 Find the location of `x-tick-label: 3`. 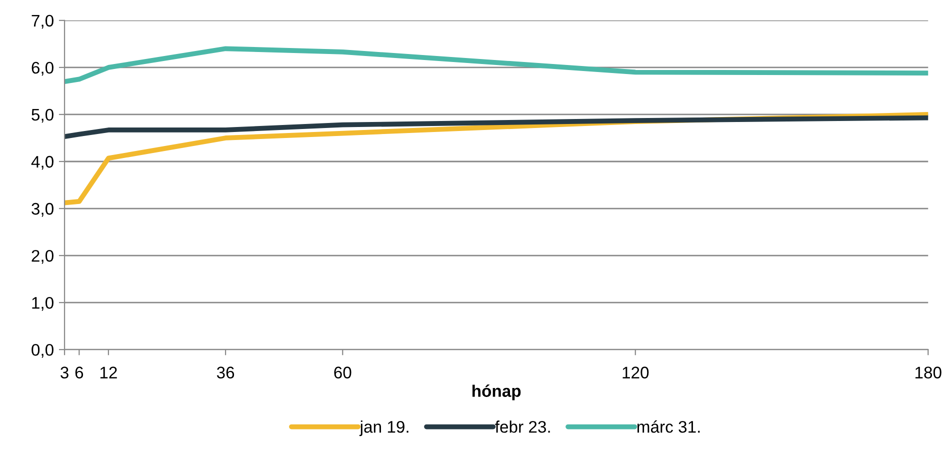

x-tick-label: 3 is located at coordinates (64, 372).